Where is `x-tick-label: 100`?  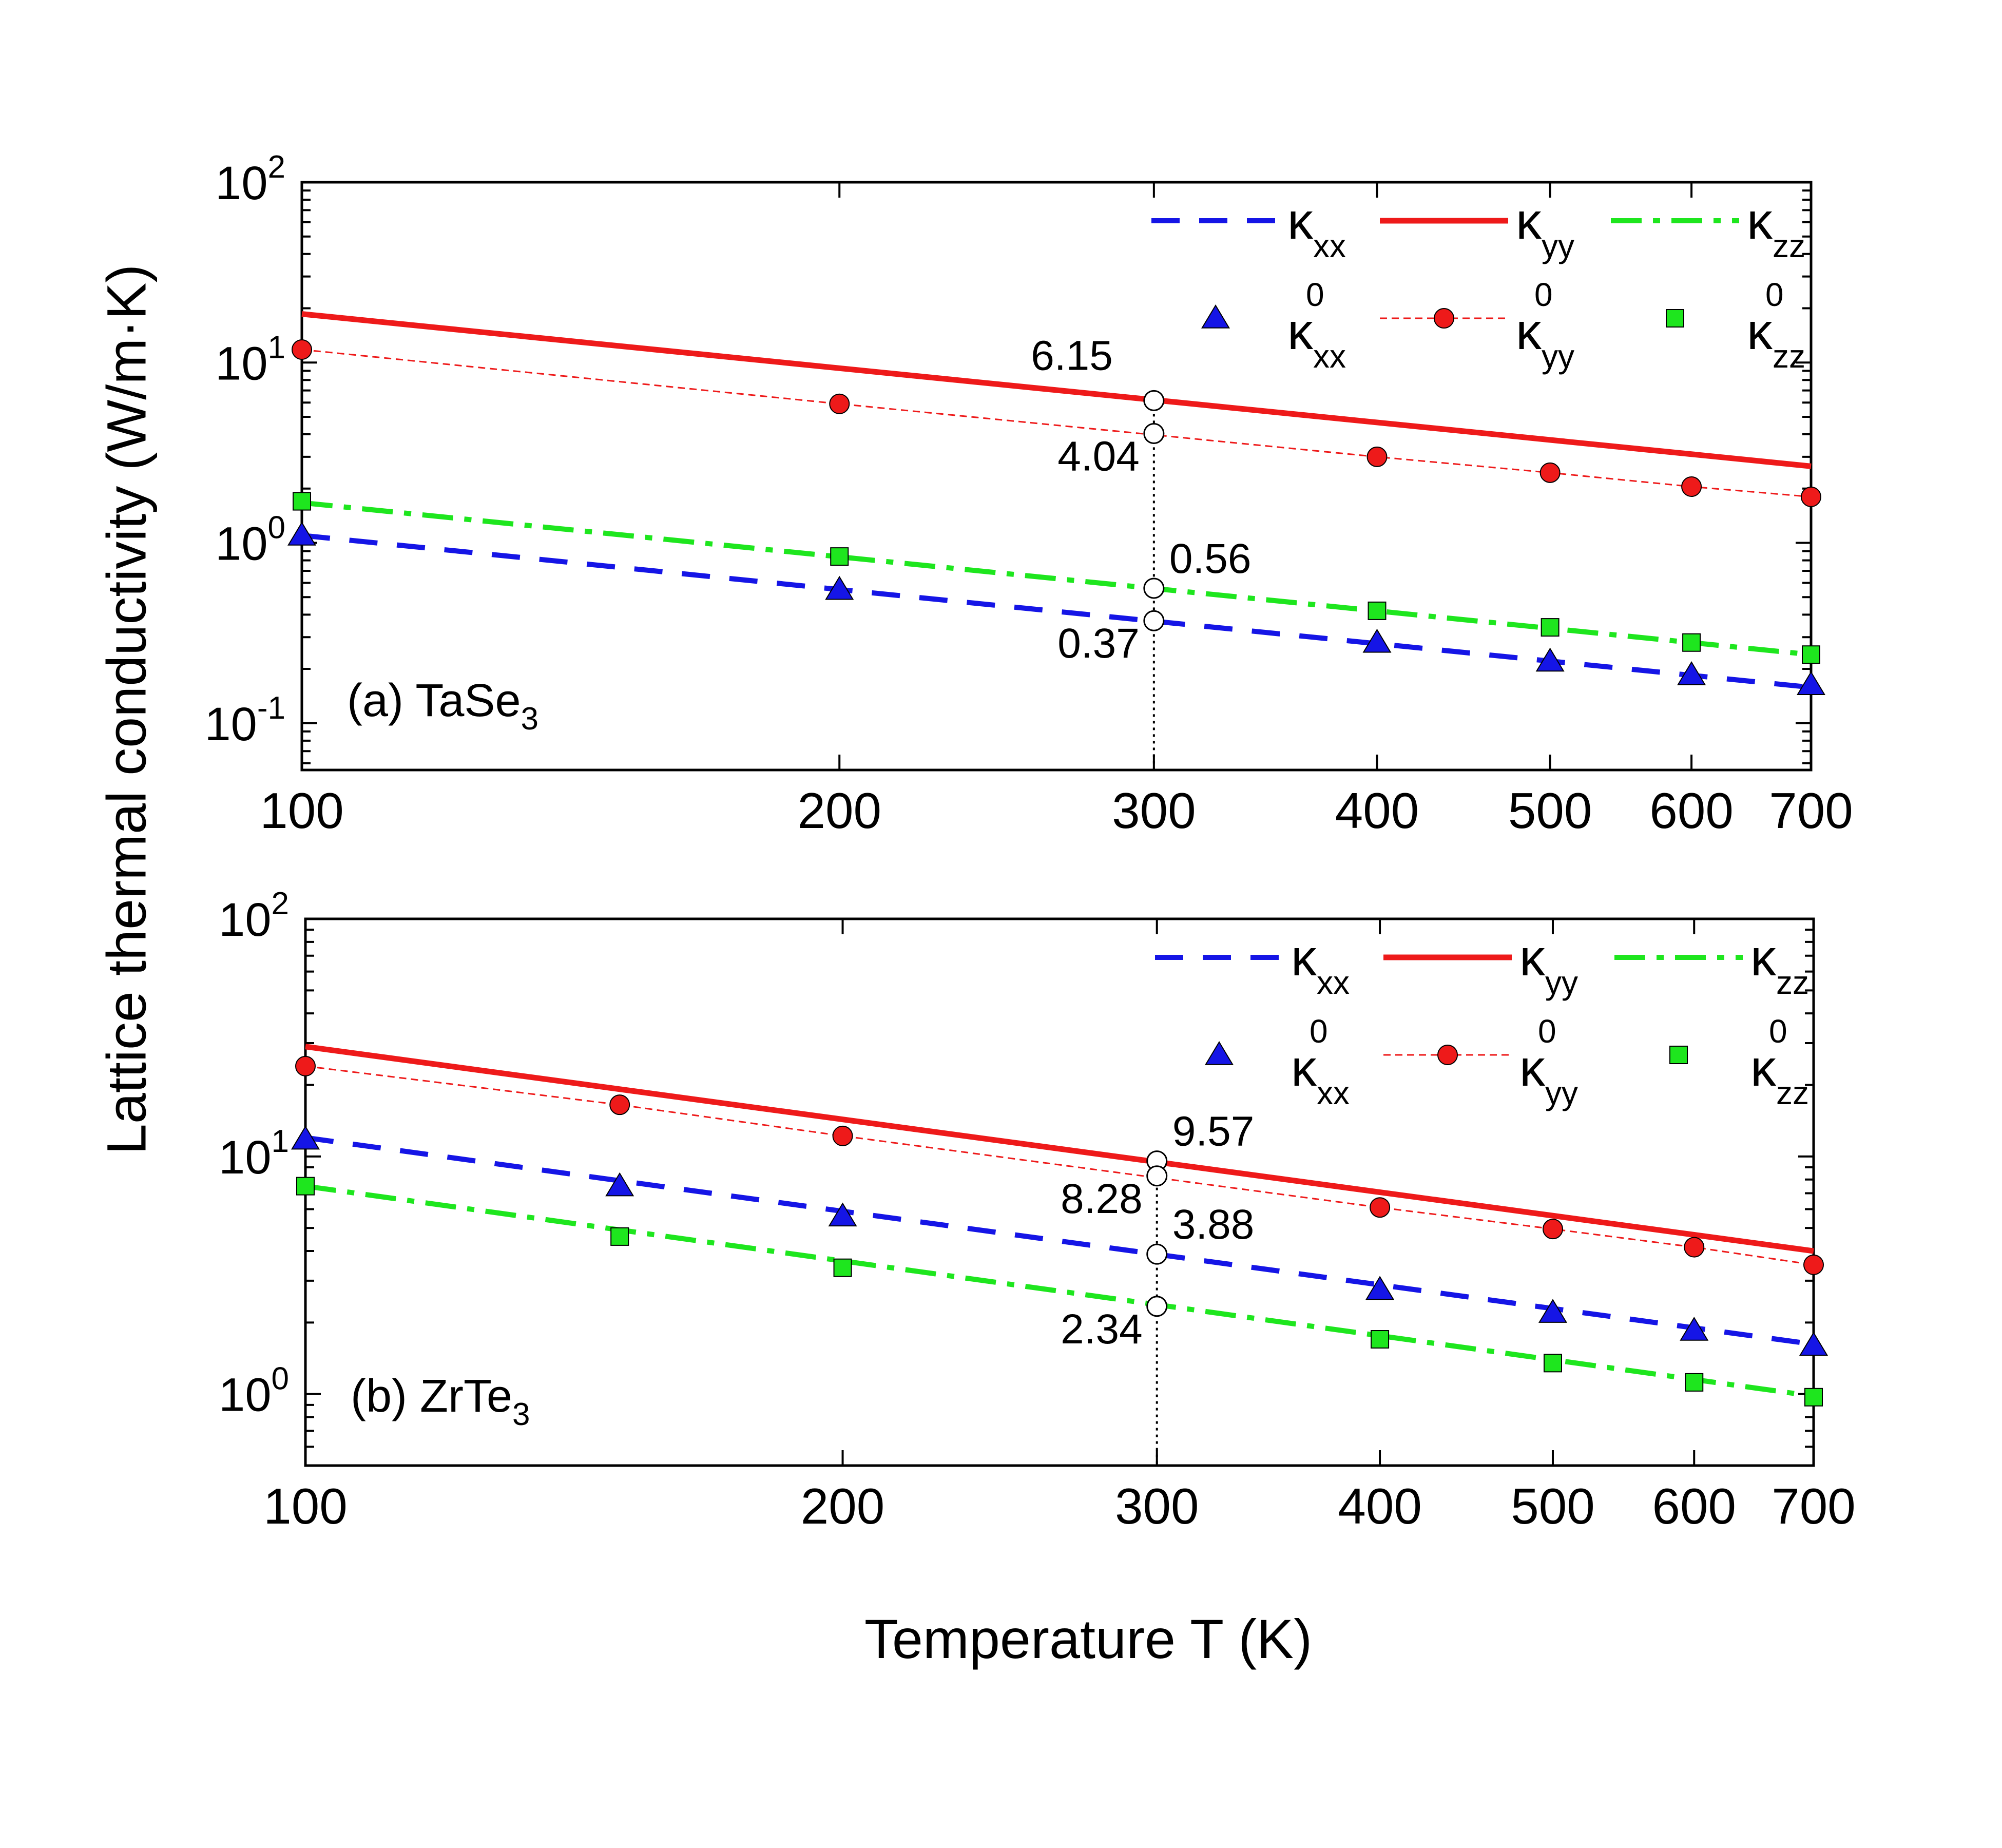 x-tick-label: 100 is located at coordinates (302, 810).